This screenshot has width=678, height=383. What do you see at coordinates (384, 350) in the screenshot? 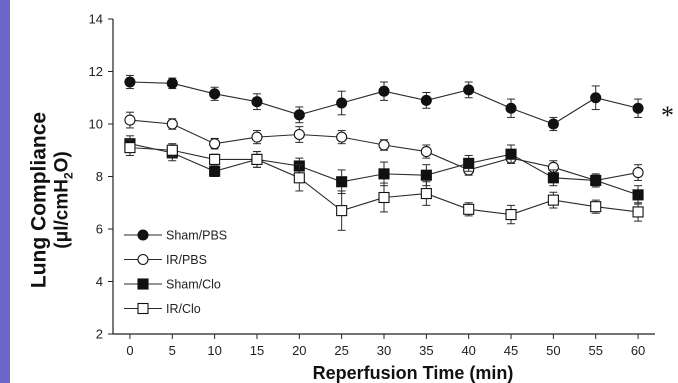
I see `x-tick-label: 30` at bounding box center [384, 350].